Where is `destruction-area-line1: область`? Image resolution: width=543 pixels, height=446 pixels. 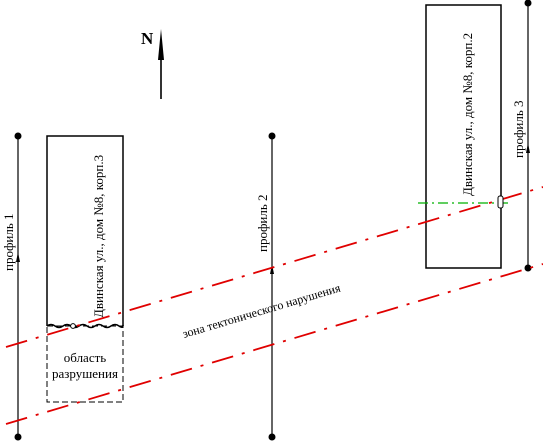 destruction-area-line1: область is located at coordinates (85, 357).